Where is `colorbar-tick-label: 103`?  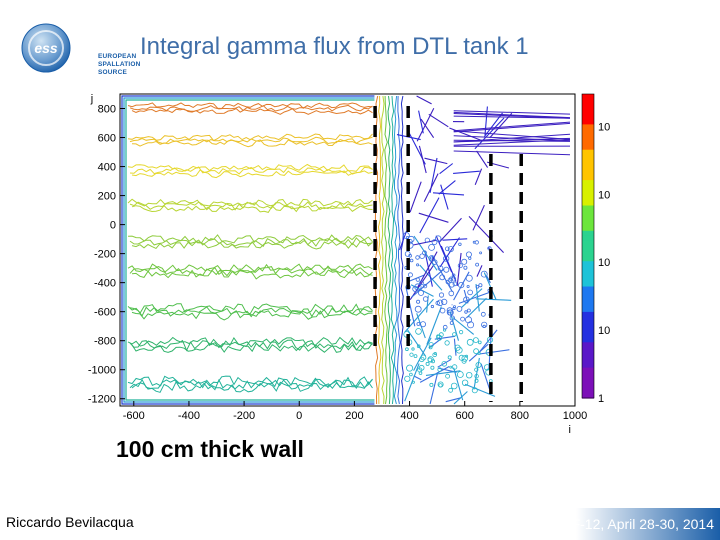
colorbar-tick-label: 103 is located at coordinates (604, 193).